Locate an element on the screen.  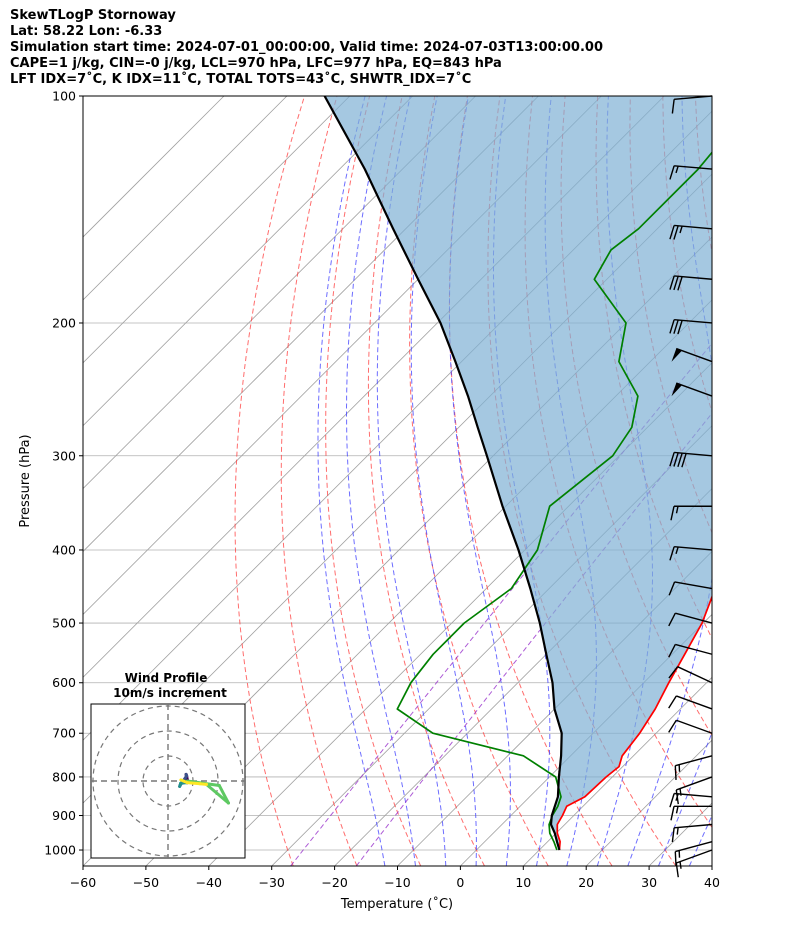
chart-title: SkewTLogP Stornoway is located at coordinates (93, 15).